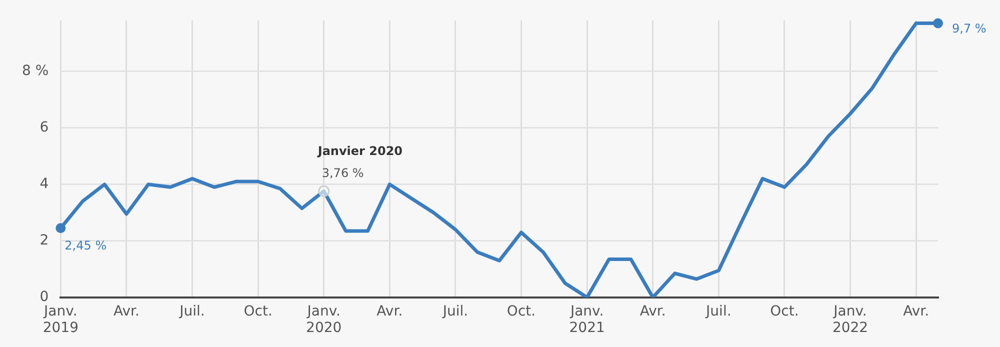 Image resolution: width=1000 pixels, height=347 pixels. Describe the element at coordinates (44, 184) in the screenshot. I see `y-tick-label: 4` at that location.